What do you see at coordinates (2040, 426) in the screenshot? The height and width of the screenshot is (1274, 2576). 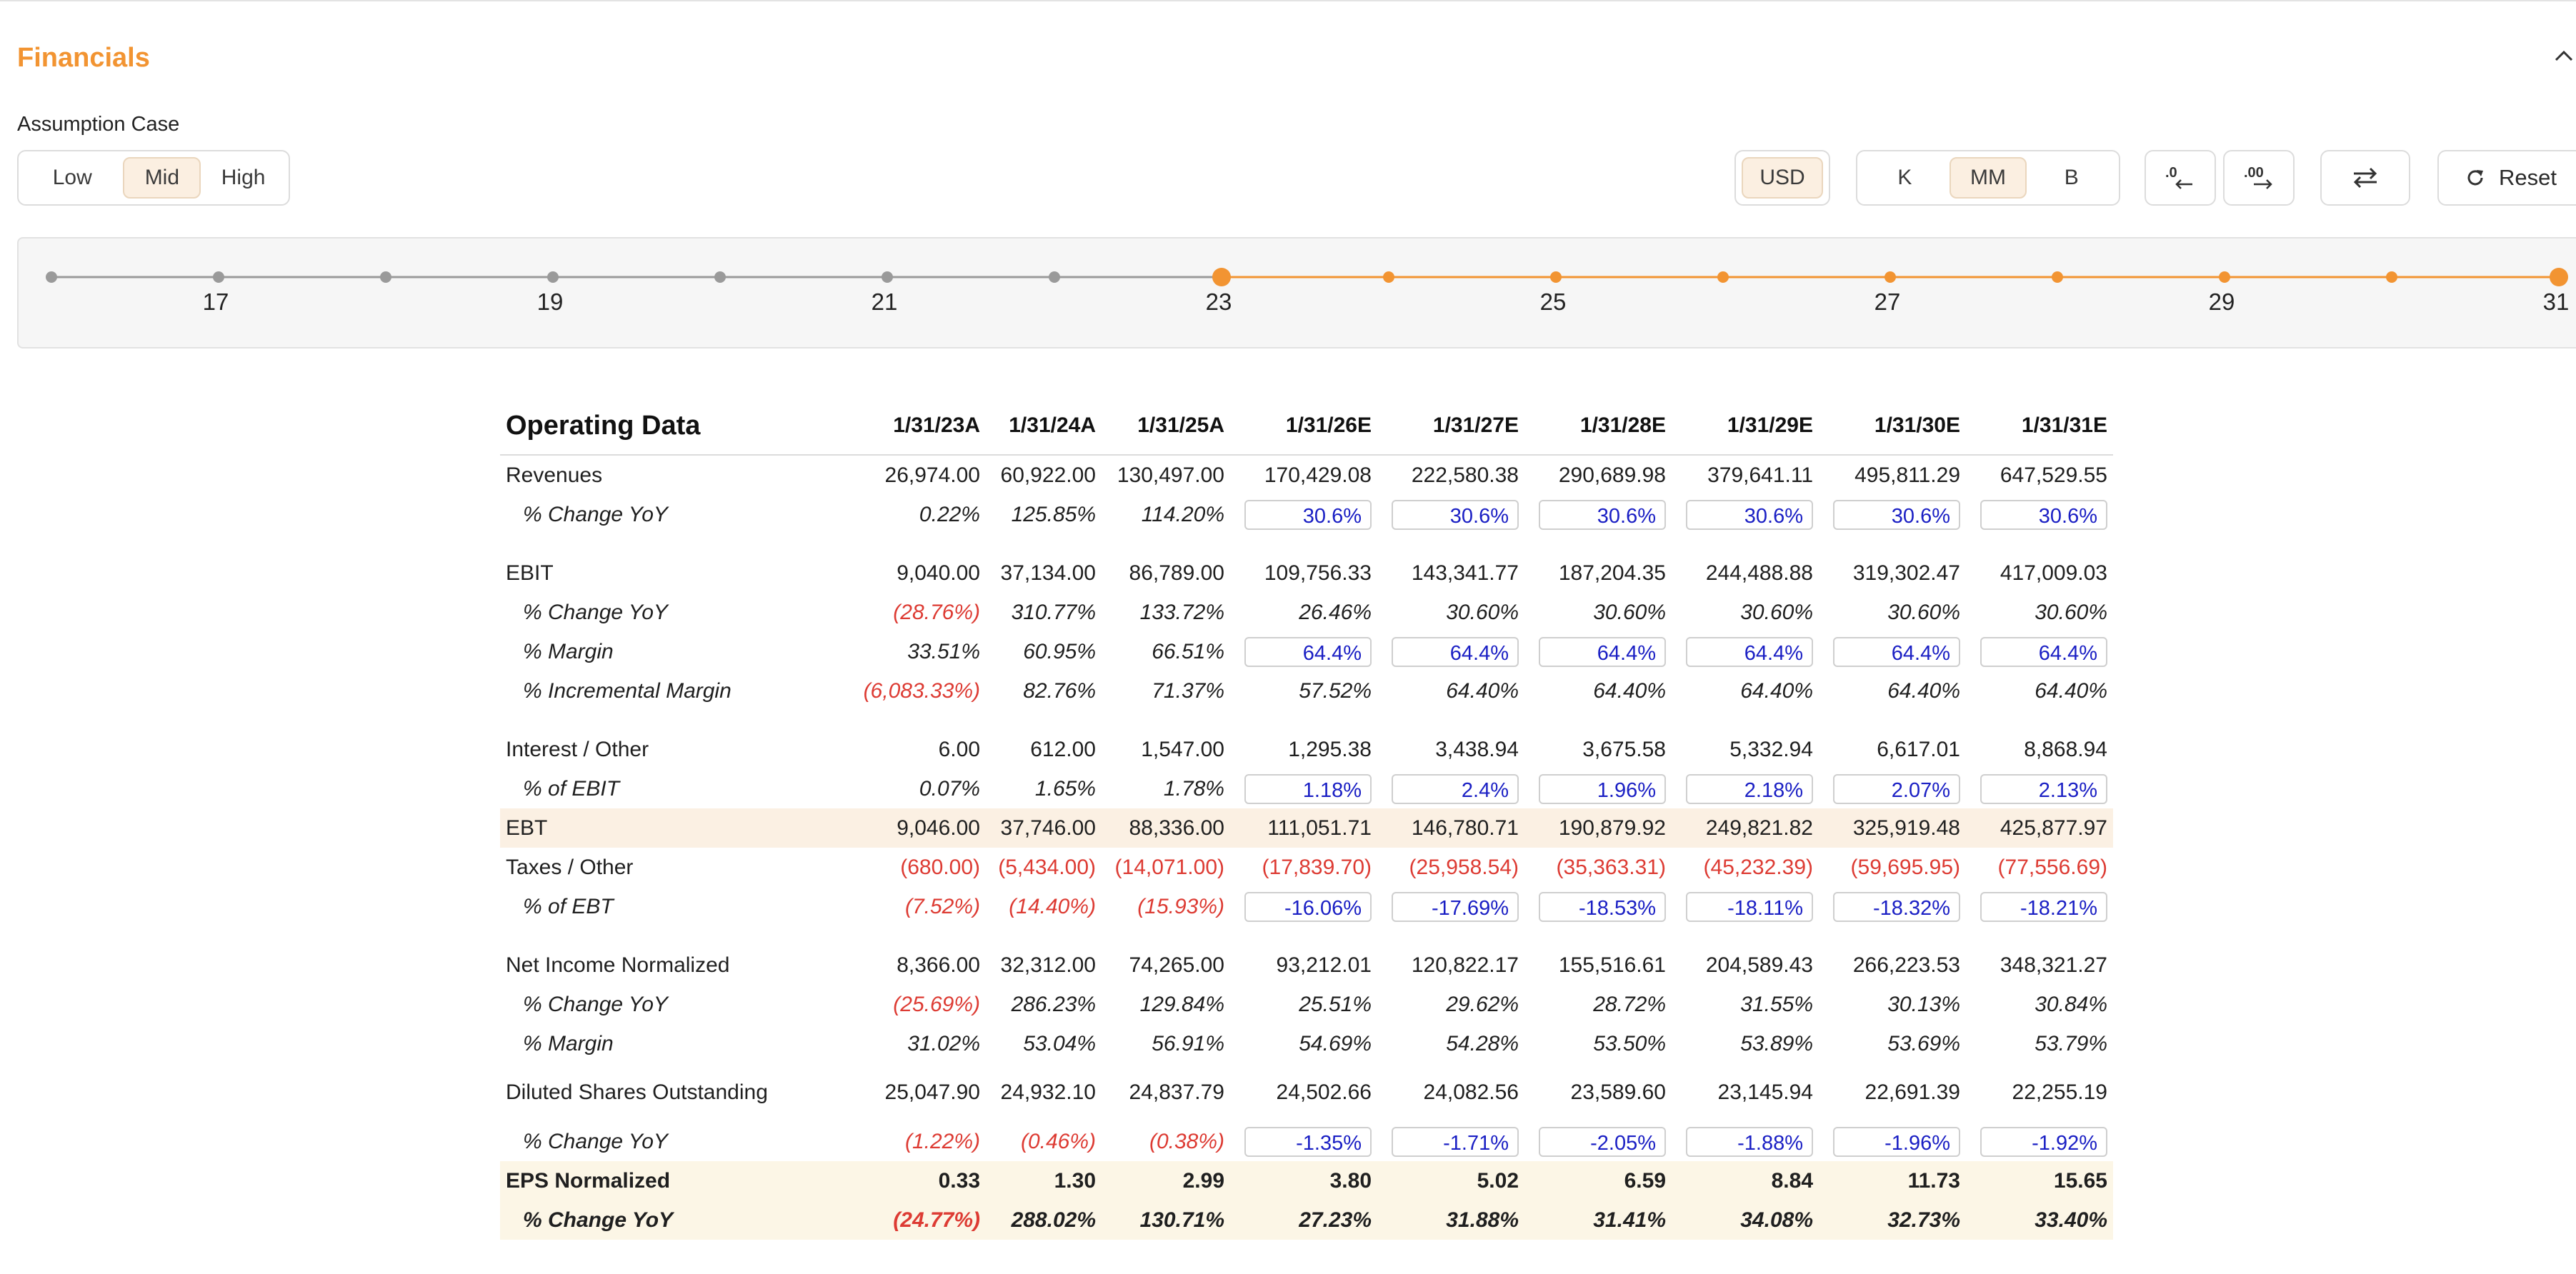 I see `column-header: 1/31/31E` at bounding box center [2040, 426].